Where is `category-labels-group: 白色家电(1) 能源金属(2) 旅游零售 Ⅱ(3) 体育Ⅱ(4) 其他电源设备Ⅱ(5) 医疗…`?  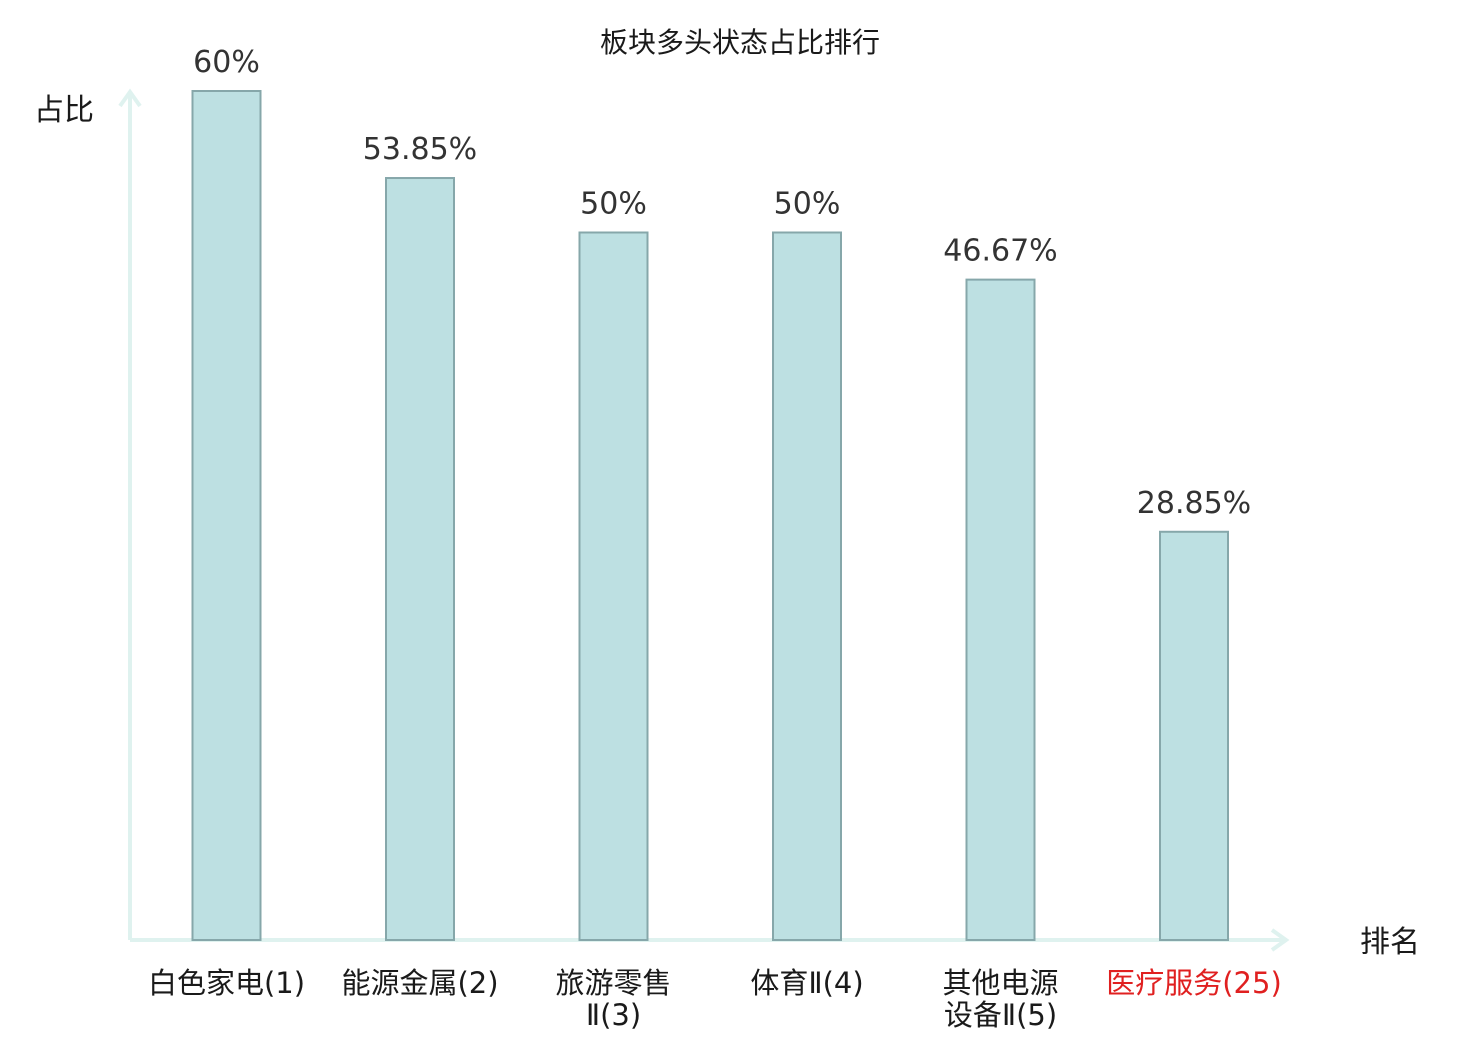
category-labels-group: 白色家电(1) 能源金属(2) 旅游零售 Ⅱ(3) 体育Ⅱ(4) 其他电源设备Ⅱ(5) 医疗… is located at coordinates (715, 999).